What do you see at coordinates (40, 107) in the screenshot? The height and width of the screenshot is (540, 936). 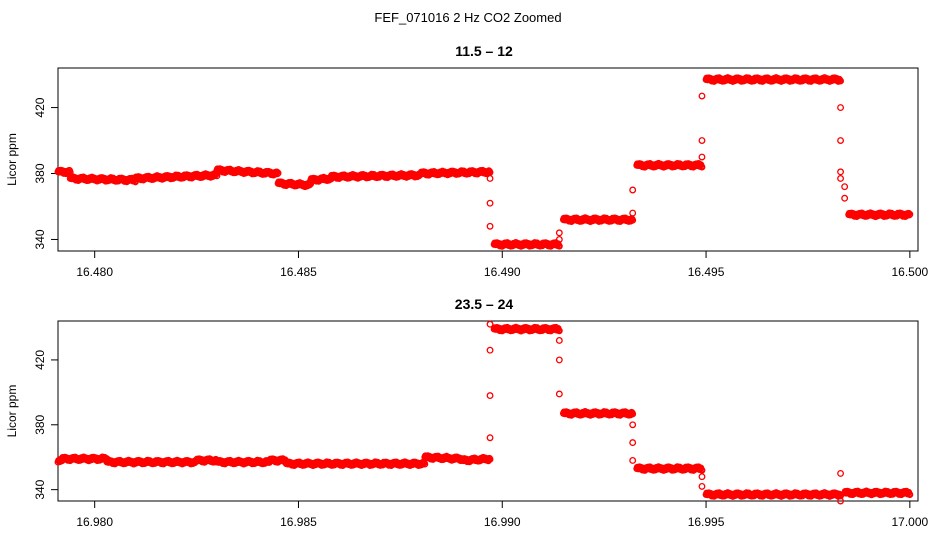 I see `panel-upper-y-tick-label: 420` at bounding box center [40, 107].